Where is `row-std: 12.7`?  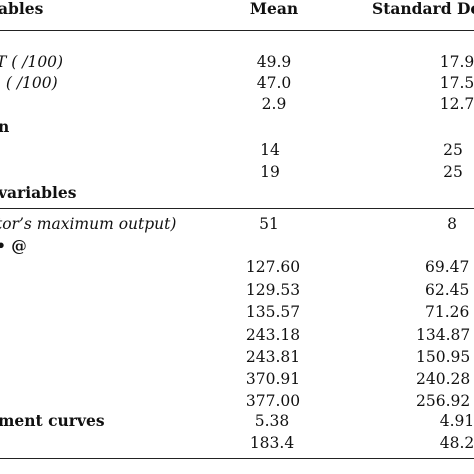
row-std: 12.7 is located at coordinates (456, 104).